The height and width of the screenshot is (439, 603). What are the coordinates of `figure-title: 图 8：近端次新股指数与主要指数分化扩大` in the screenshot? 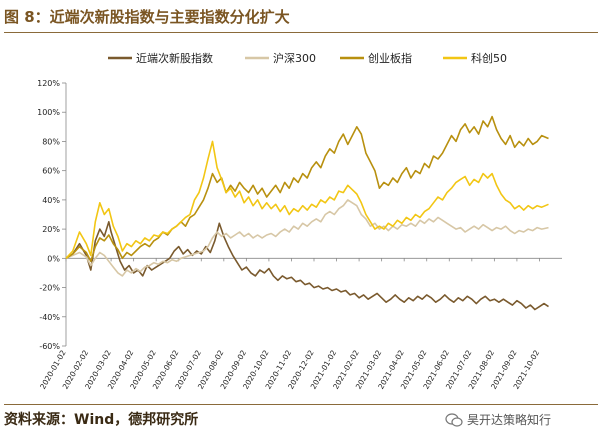 It's located at (147, 17).